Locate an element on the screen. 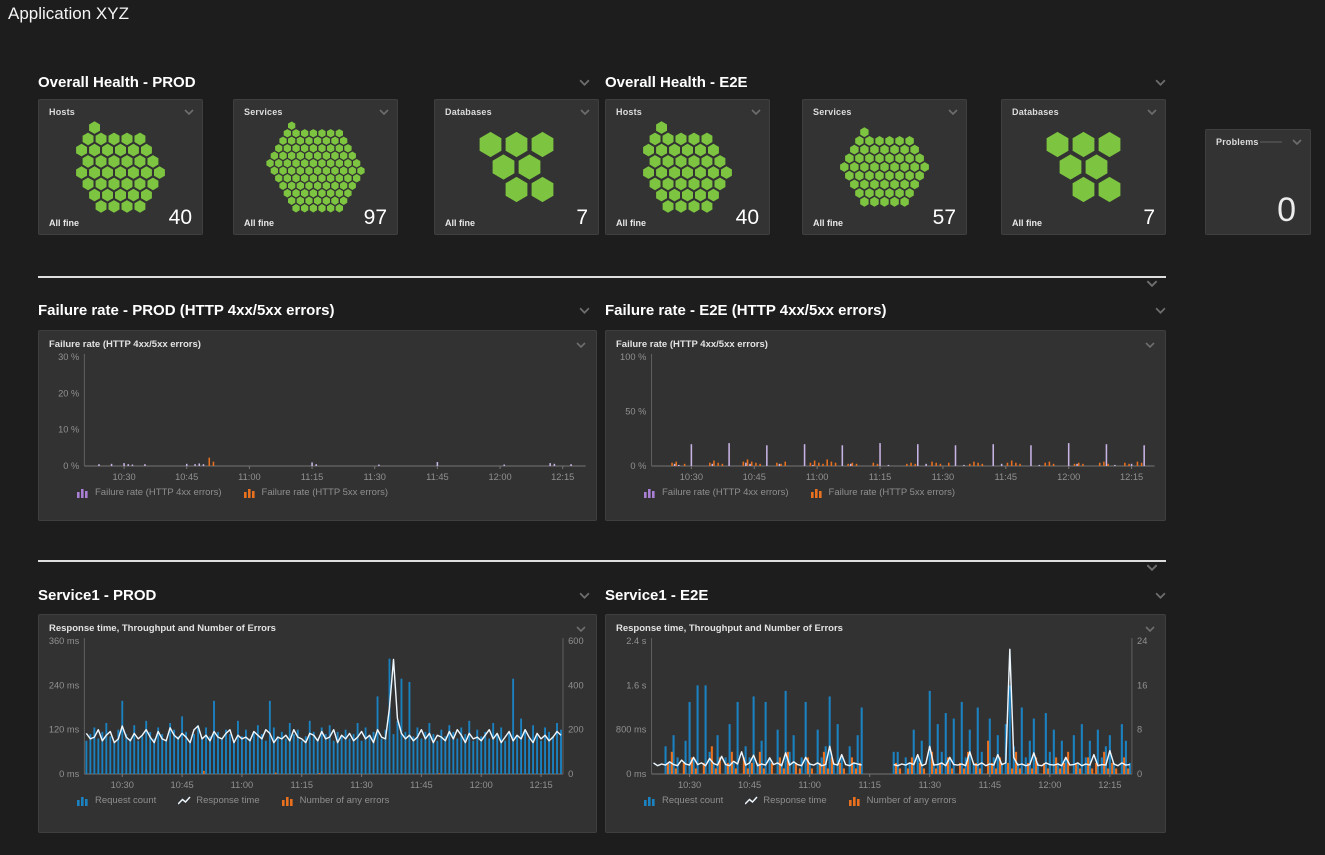 The width and height of the screenshot is (1325, 855). svg-text: 10:45 is located at coordinates (182, 785).